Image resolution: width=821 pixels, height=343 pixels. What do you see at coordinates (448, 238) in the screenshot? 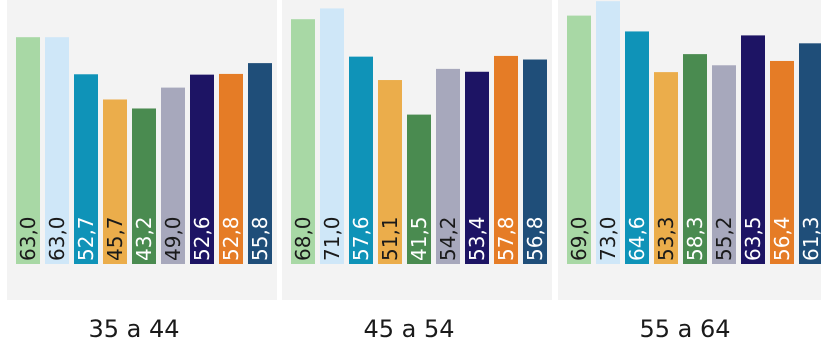
I see `value-label-1-5: 54,2` at bounding box center [448, 238].